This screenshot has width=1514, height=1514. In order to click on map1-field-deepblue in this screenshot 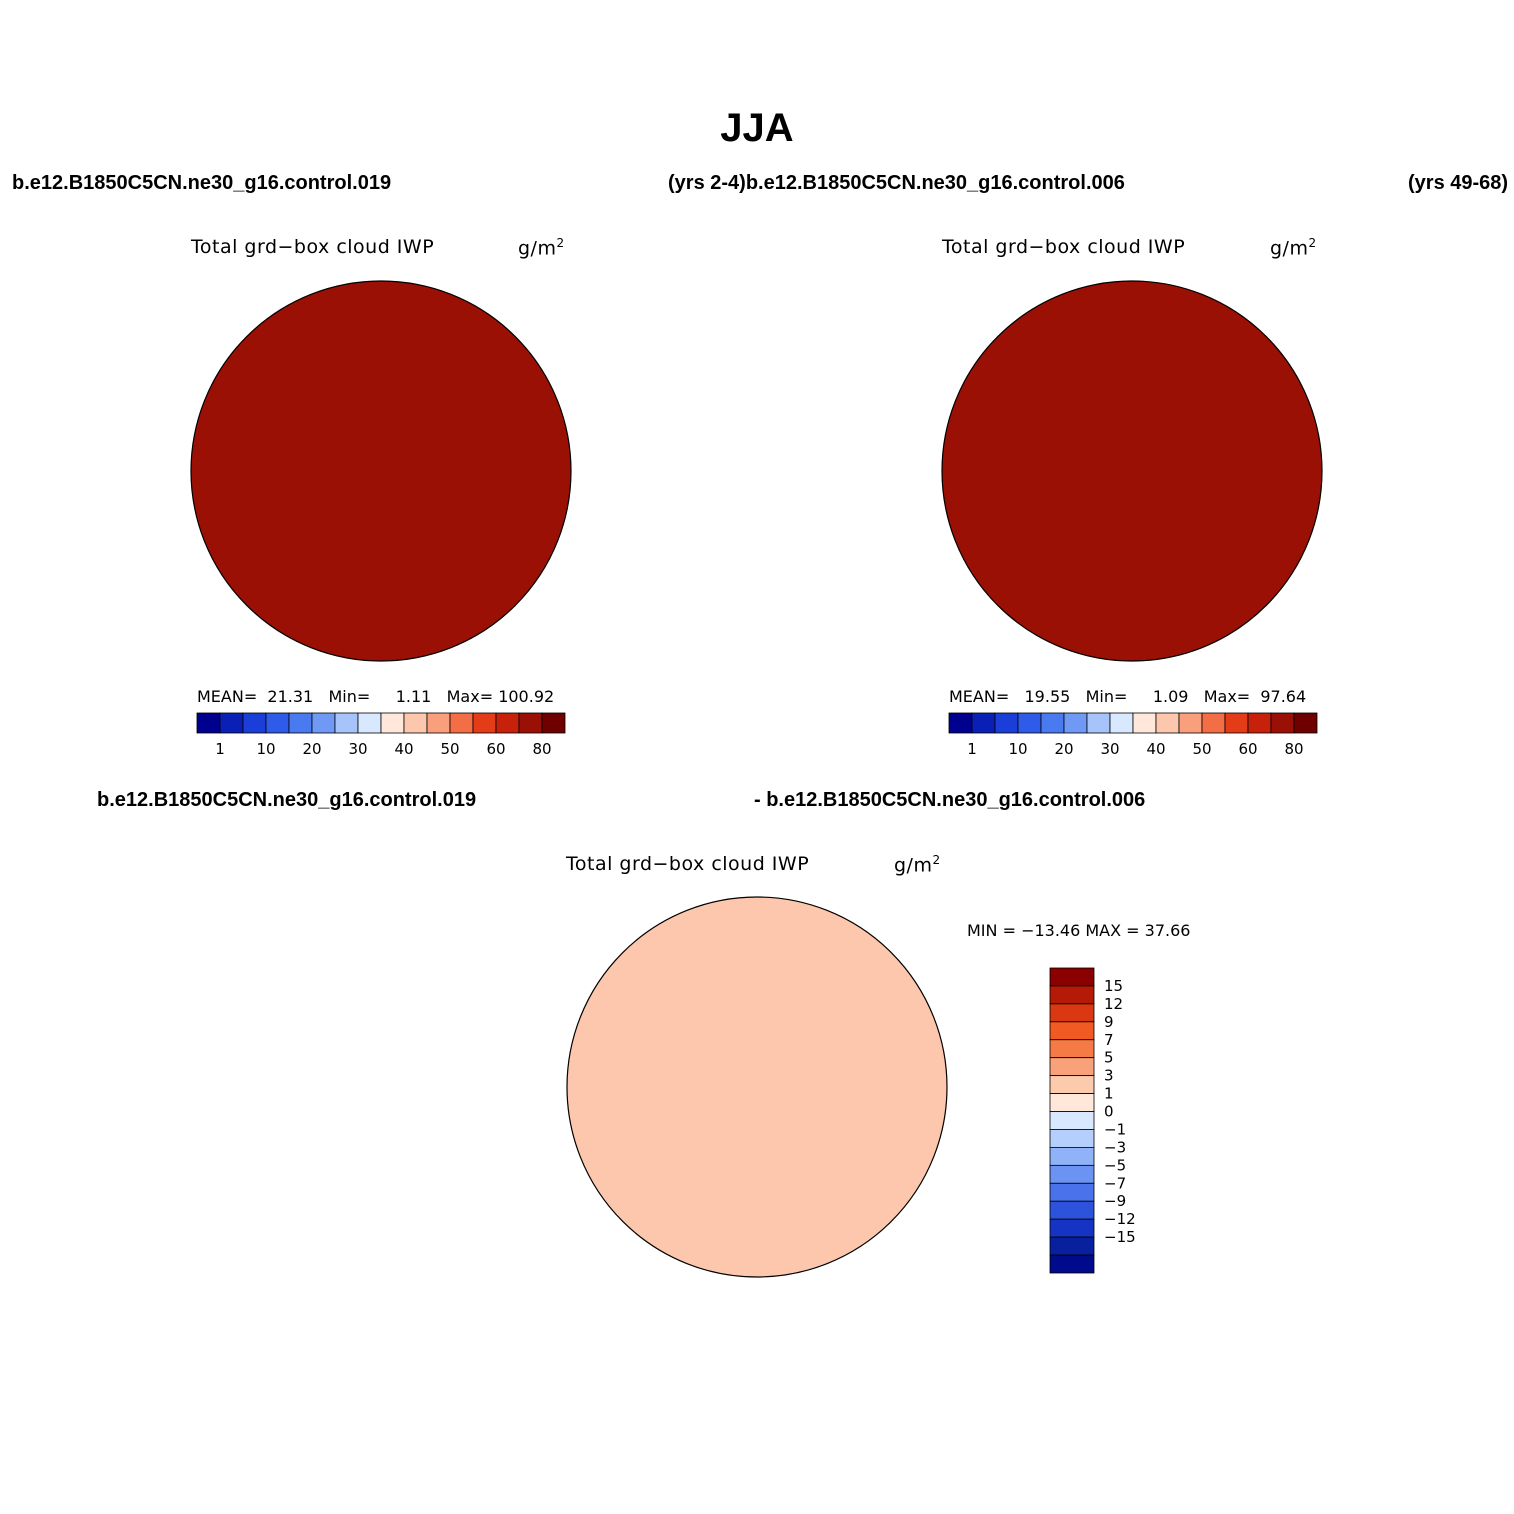, I will do `click(391, 472)`.